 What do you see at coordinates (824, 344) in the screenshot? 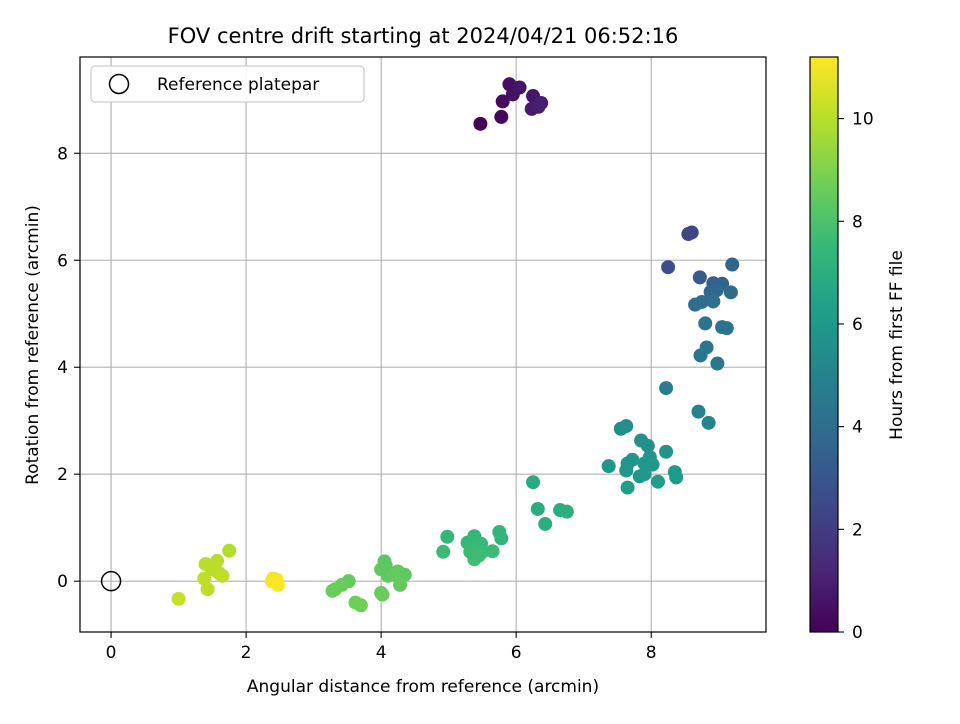
I see `colorbar-gradient` at bounding box center [824, 344].